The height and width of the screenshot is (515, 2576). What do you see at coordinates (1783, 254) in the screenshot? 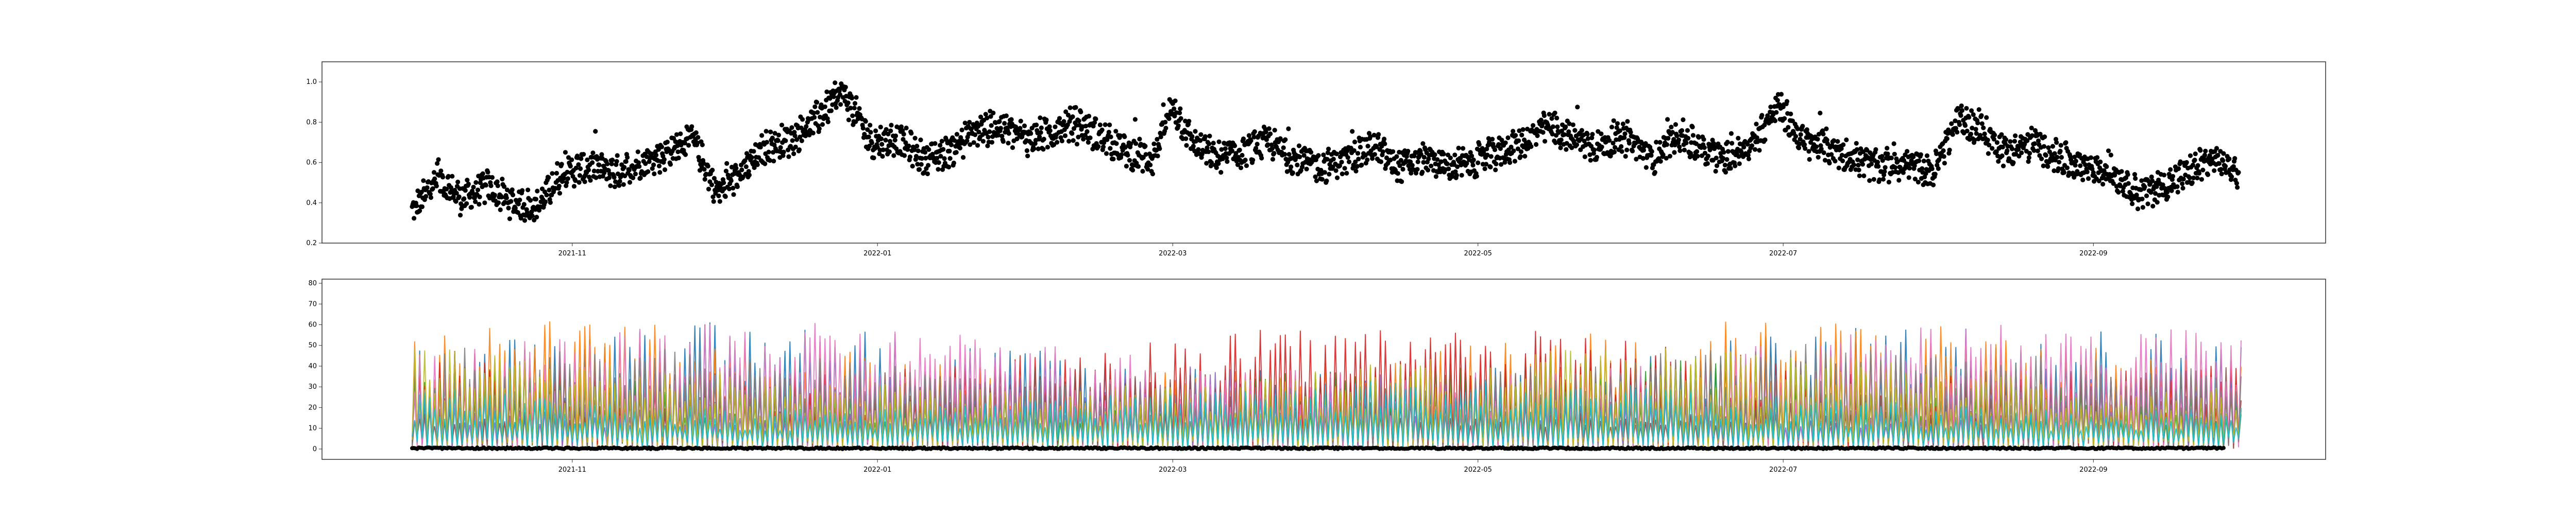
I see `x-tick-label: 2022-07` at bounding box center [1783, 254].